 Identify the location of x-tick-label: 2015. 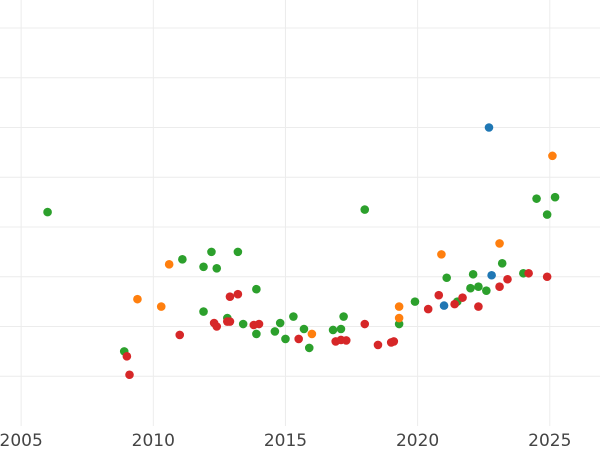
(285, 440).